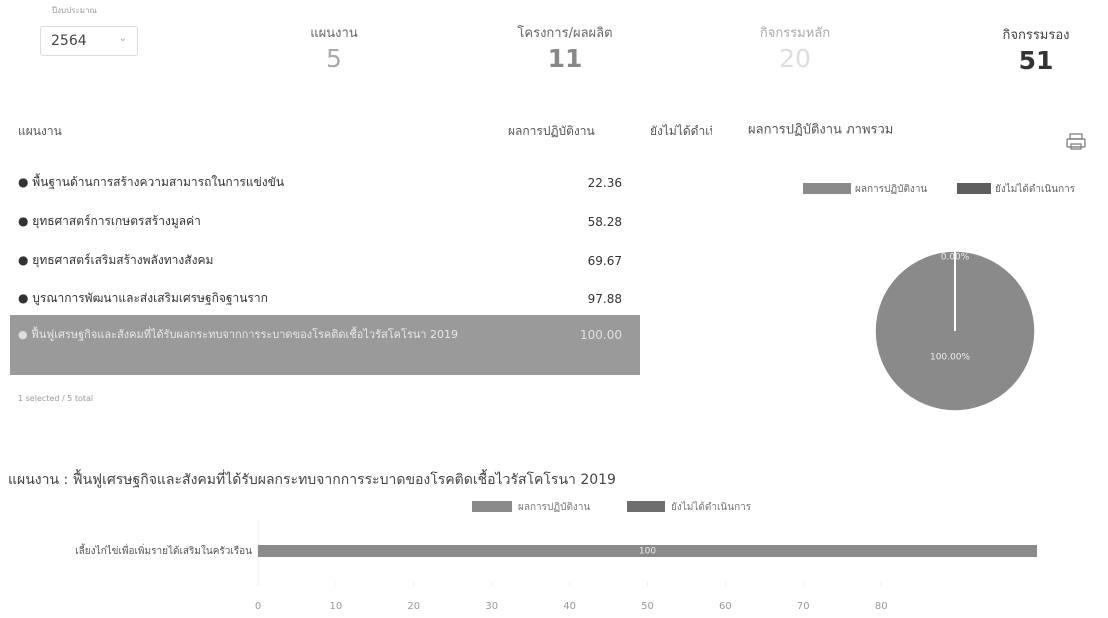 The image size is (1108, 618). I want to click on x-tick-label: 60, so click(725, 606).